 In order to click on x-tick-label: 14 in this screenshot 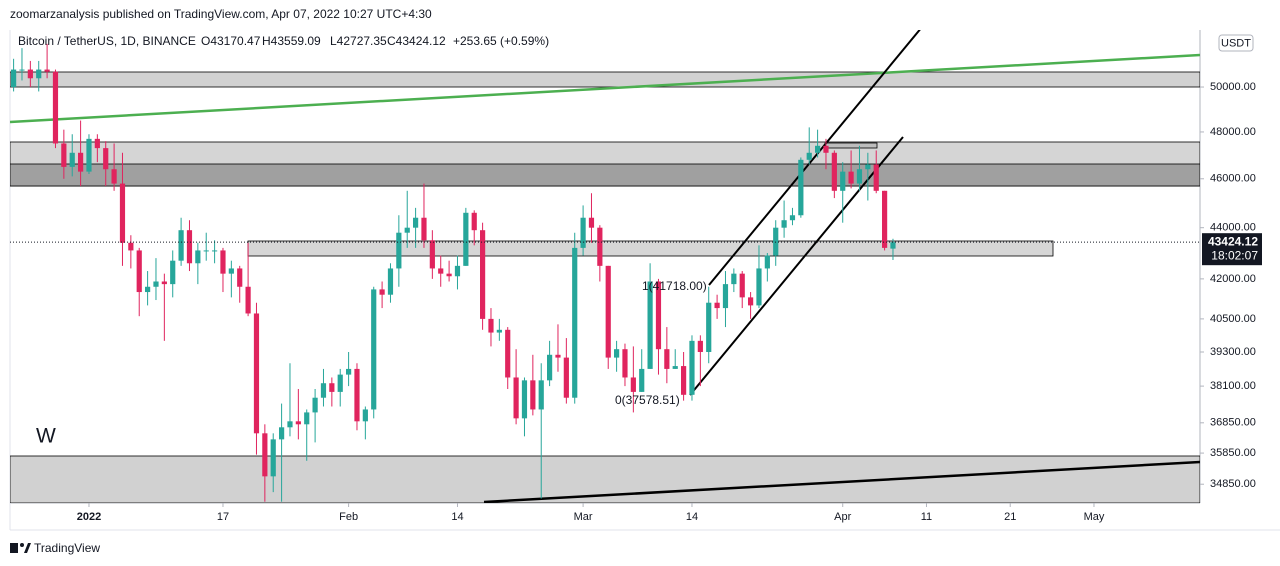, I will do `click(692, 517)`.